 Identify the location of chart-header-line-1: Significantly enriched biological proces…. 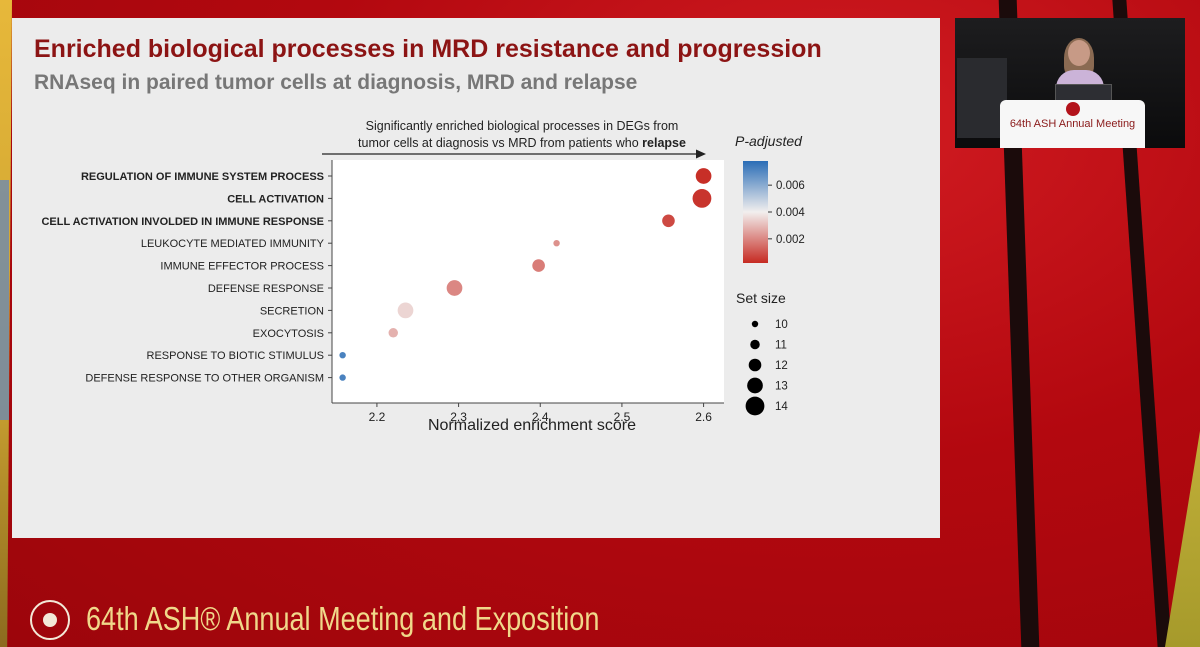
(522, 126).